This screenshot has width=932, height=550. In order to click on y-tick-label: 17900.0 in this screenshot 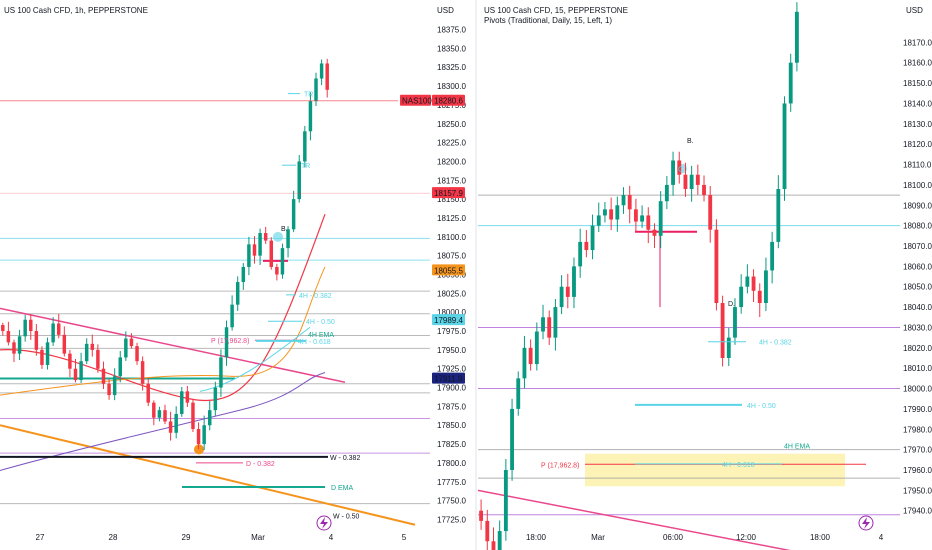, I will do `click(451, 388)`.